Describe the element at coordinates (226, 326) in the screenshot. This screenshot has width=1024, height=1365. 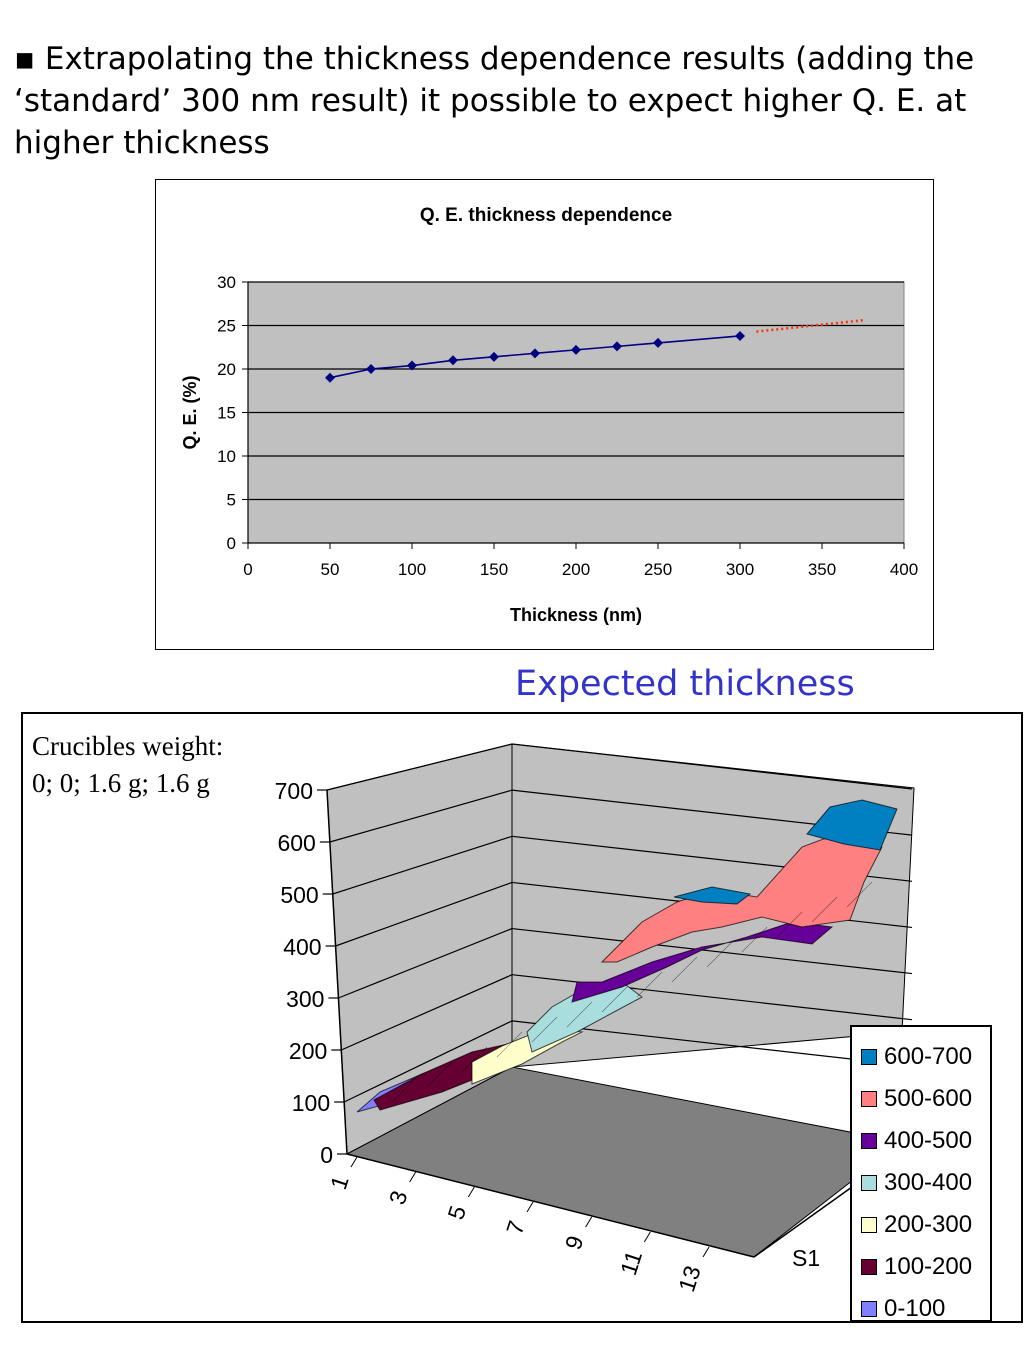
I see `y-tick-label: 25` at that location.